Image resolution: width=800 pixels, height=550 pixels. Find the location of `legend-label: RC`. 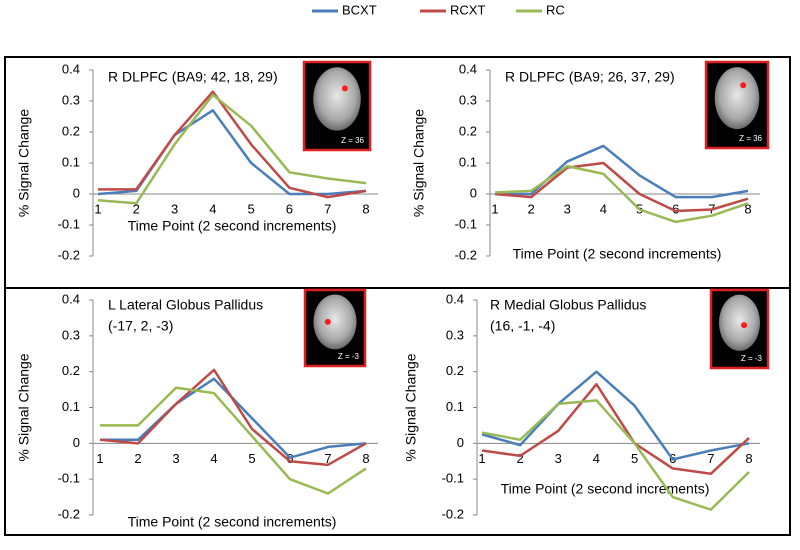

legend-label: RC is located at coordinates (555, 9).